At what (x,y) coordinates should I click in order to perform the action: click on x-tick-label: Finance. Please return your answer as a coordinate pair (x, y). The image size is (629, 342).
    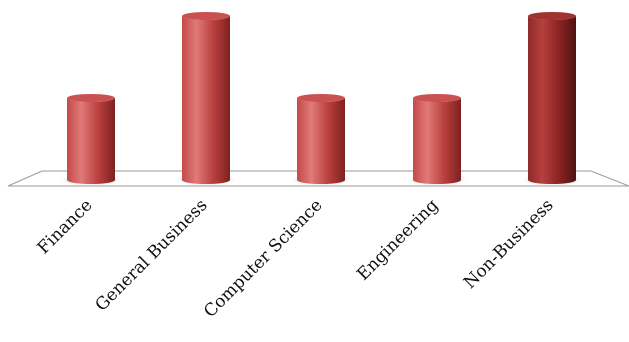
    Looking at the image, I should click on (65, 226).